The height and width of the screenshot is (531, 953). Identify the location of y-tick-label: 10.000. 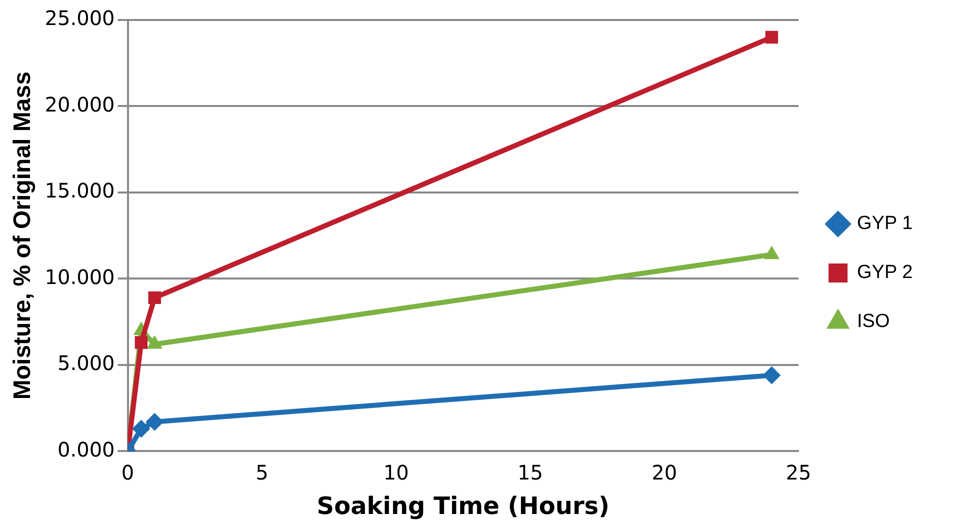
(79, 276).